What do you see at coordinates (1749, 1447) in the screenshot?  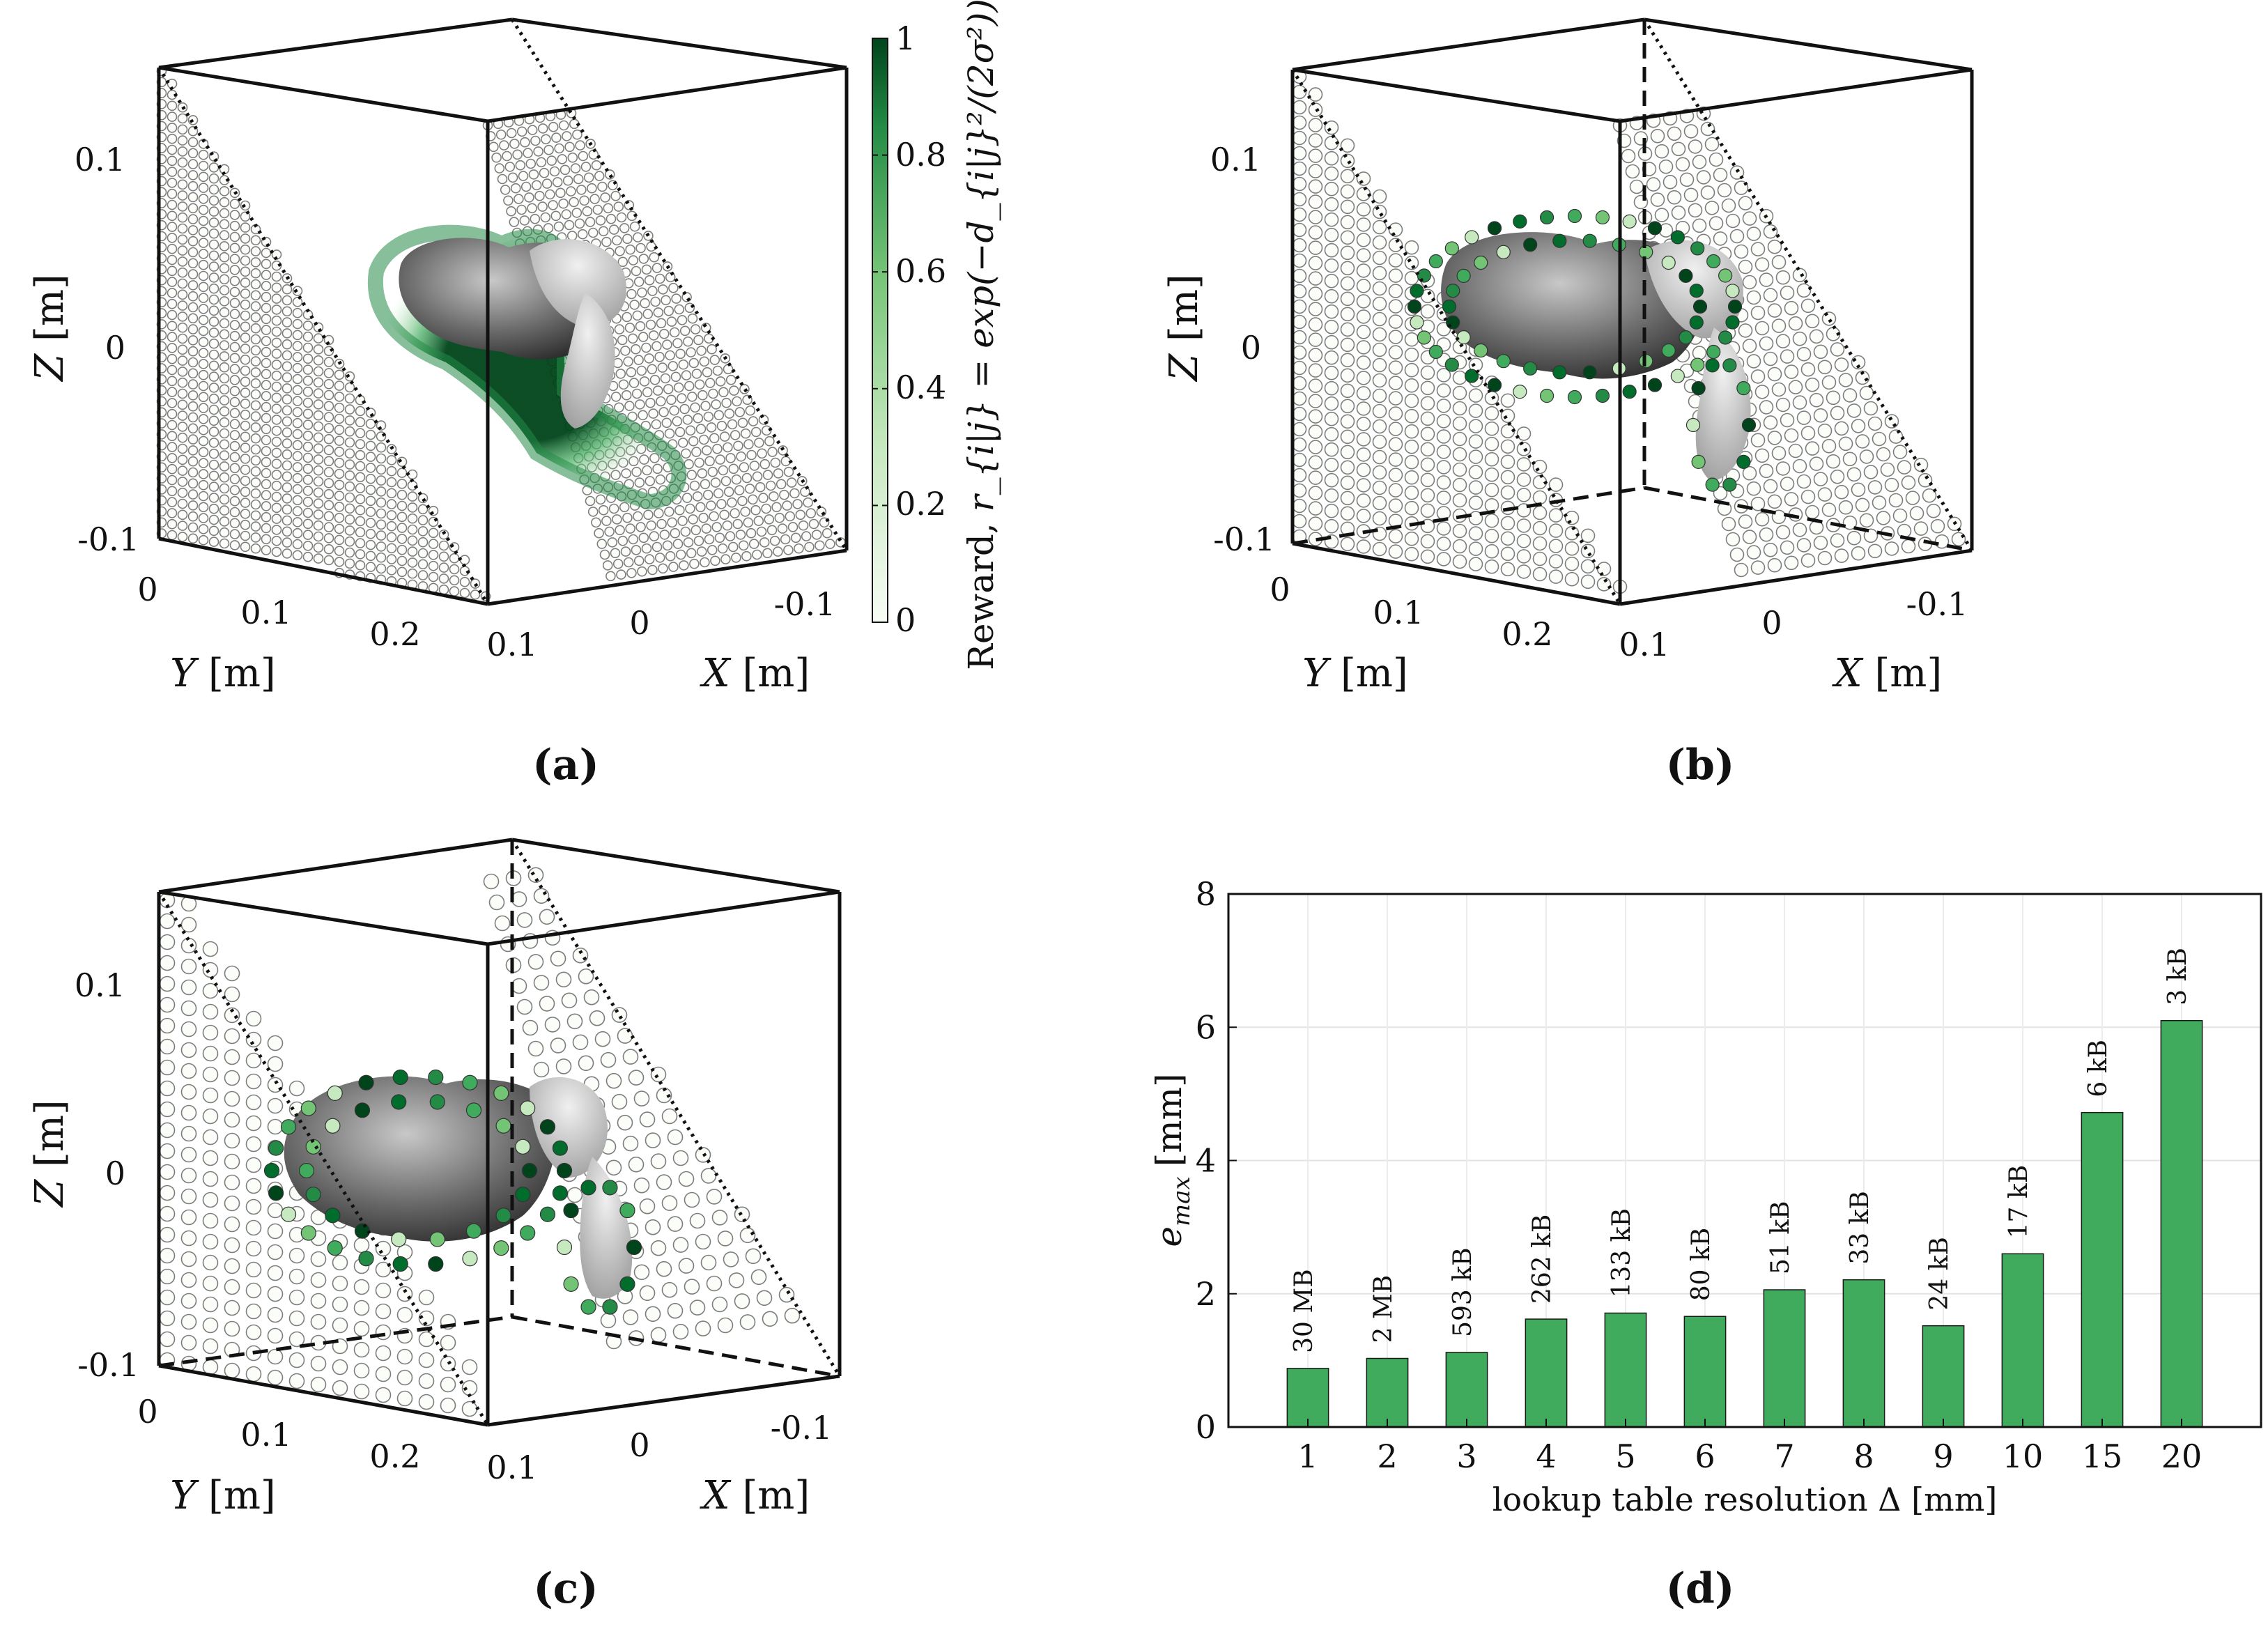 I see `bar-chart-x-ticks: 1 2 3 4 5 6 7 8 9 10 15 20` at bounding box center [1749, 1447].